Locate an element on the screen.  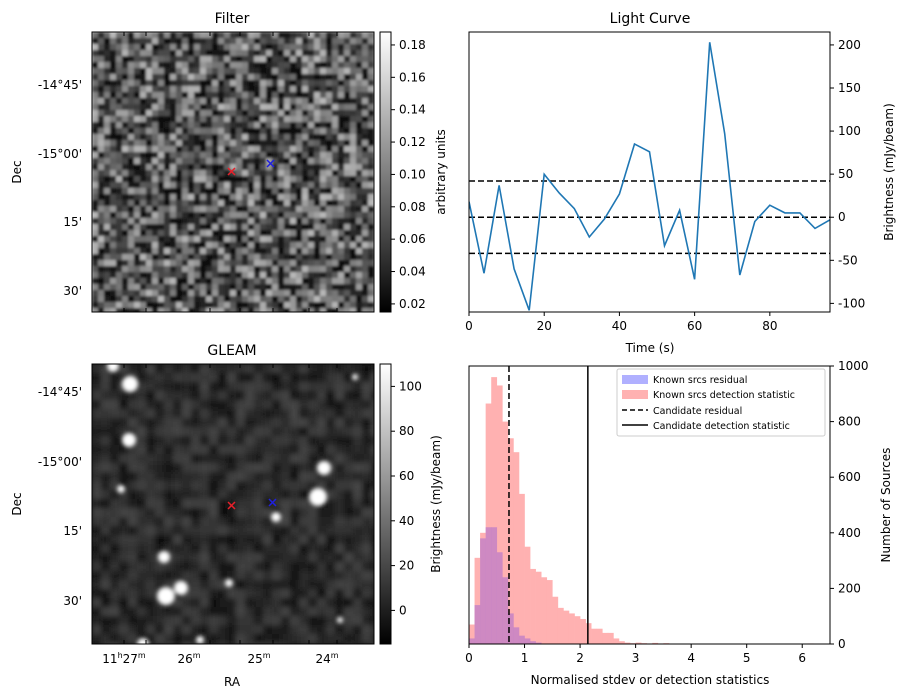
legend-swatch-detection is located at coordinates (635, 394).